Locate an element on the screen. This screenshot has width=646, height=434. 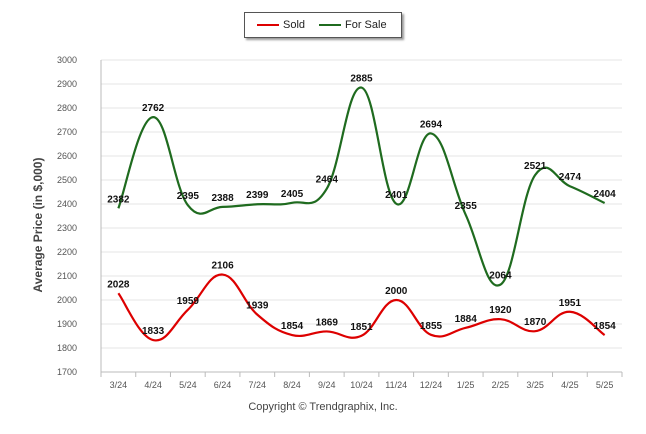
y-tick-label: 3000 is located at coordinates (67, 60).